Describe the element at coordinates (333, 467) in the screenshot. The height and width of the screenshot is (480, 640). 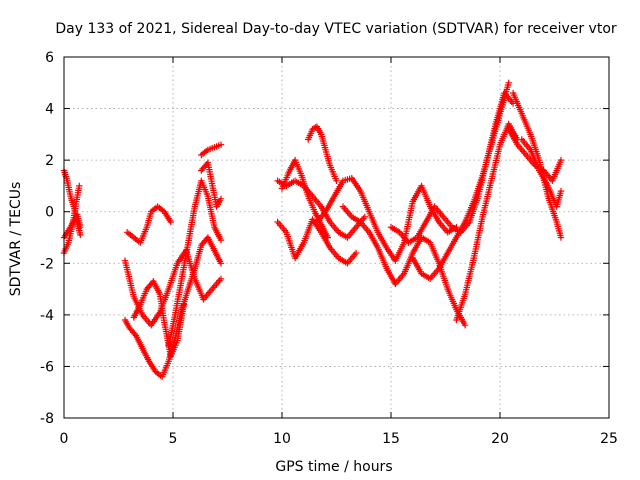
I see `x-axis-label: GPS time / hours` at that location.